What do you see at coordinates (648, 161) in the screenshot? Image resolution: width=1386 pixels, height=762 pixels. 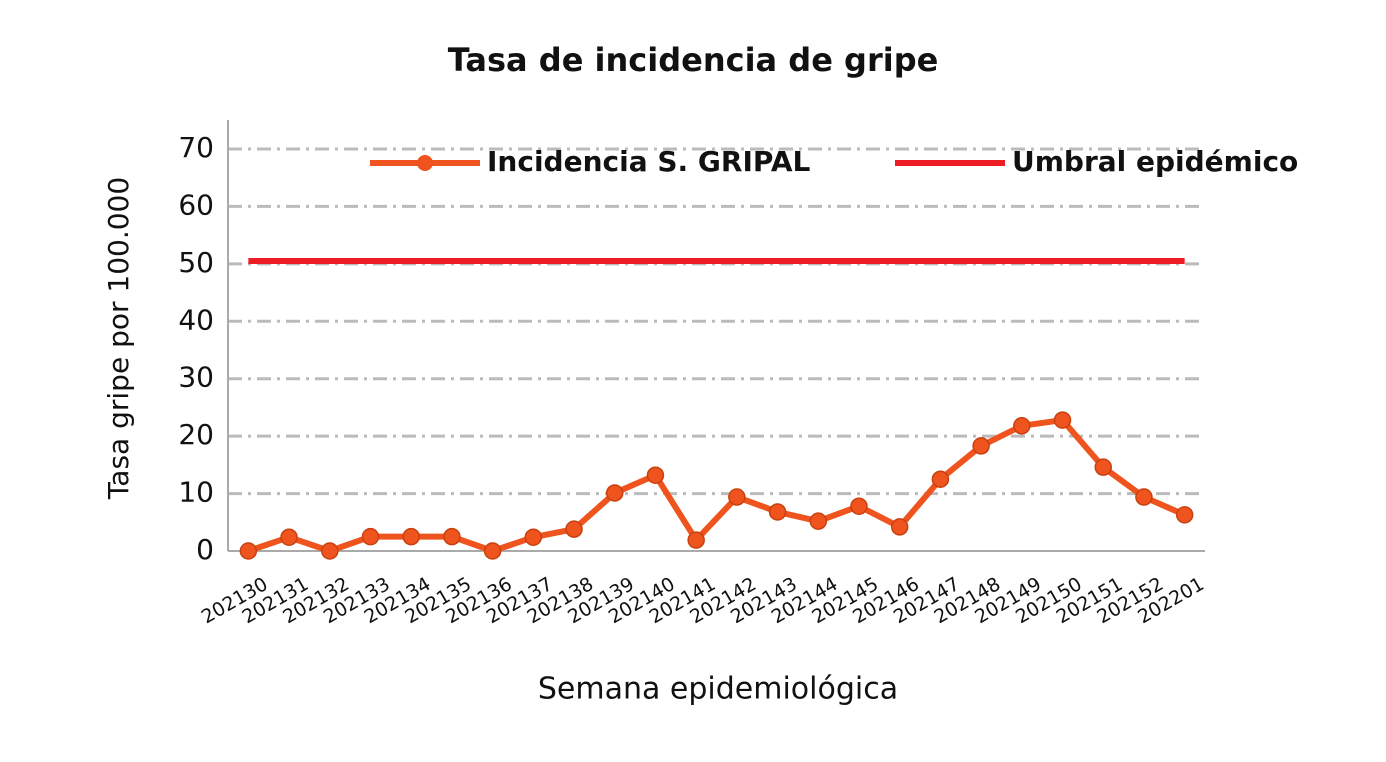 I see `legend-label: Incidencia S. GRIPAL` at bounding box center [648, 161].